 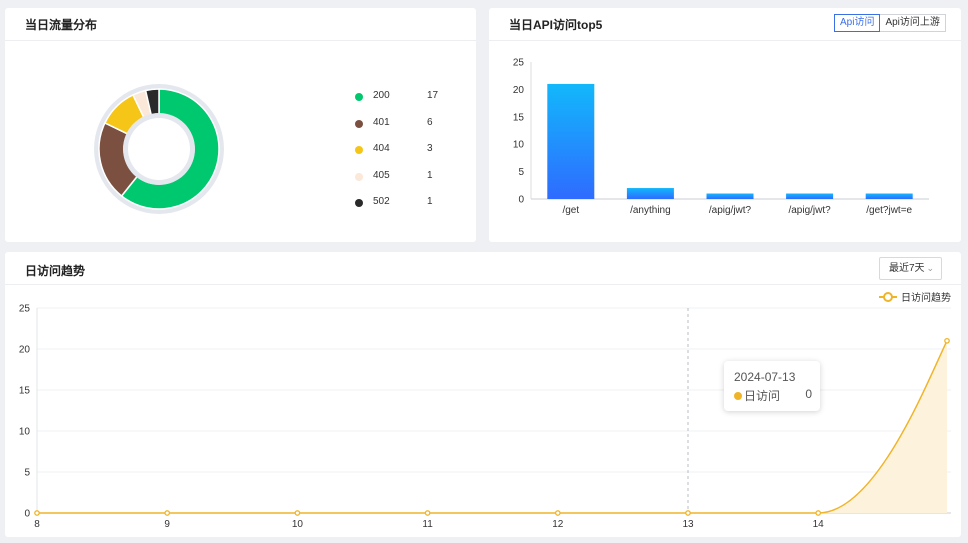 I want to click on trend-legend-label: 日访问趋势, so click(x=926, y=298).